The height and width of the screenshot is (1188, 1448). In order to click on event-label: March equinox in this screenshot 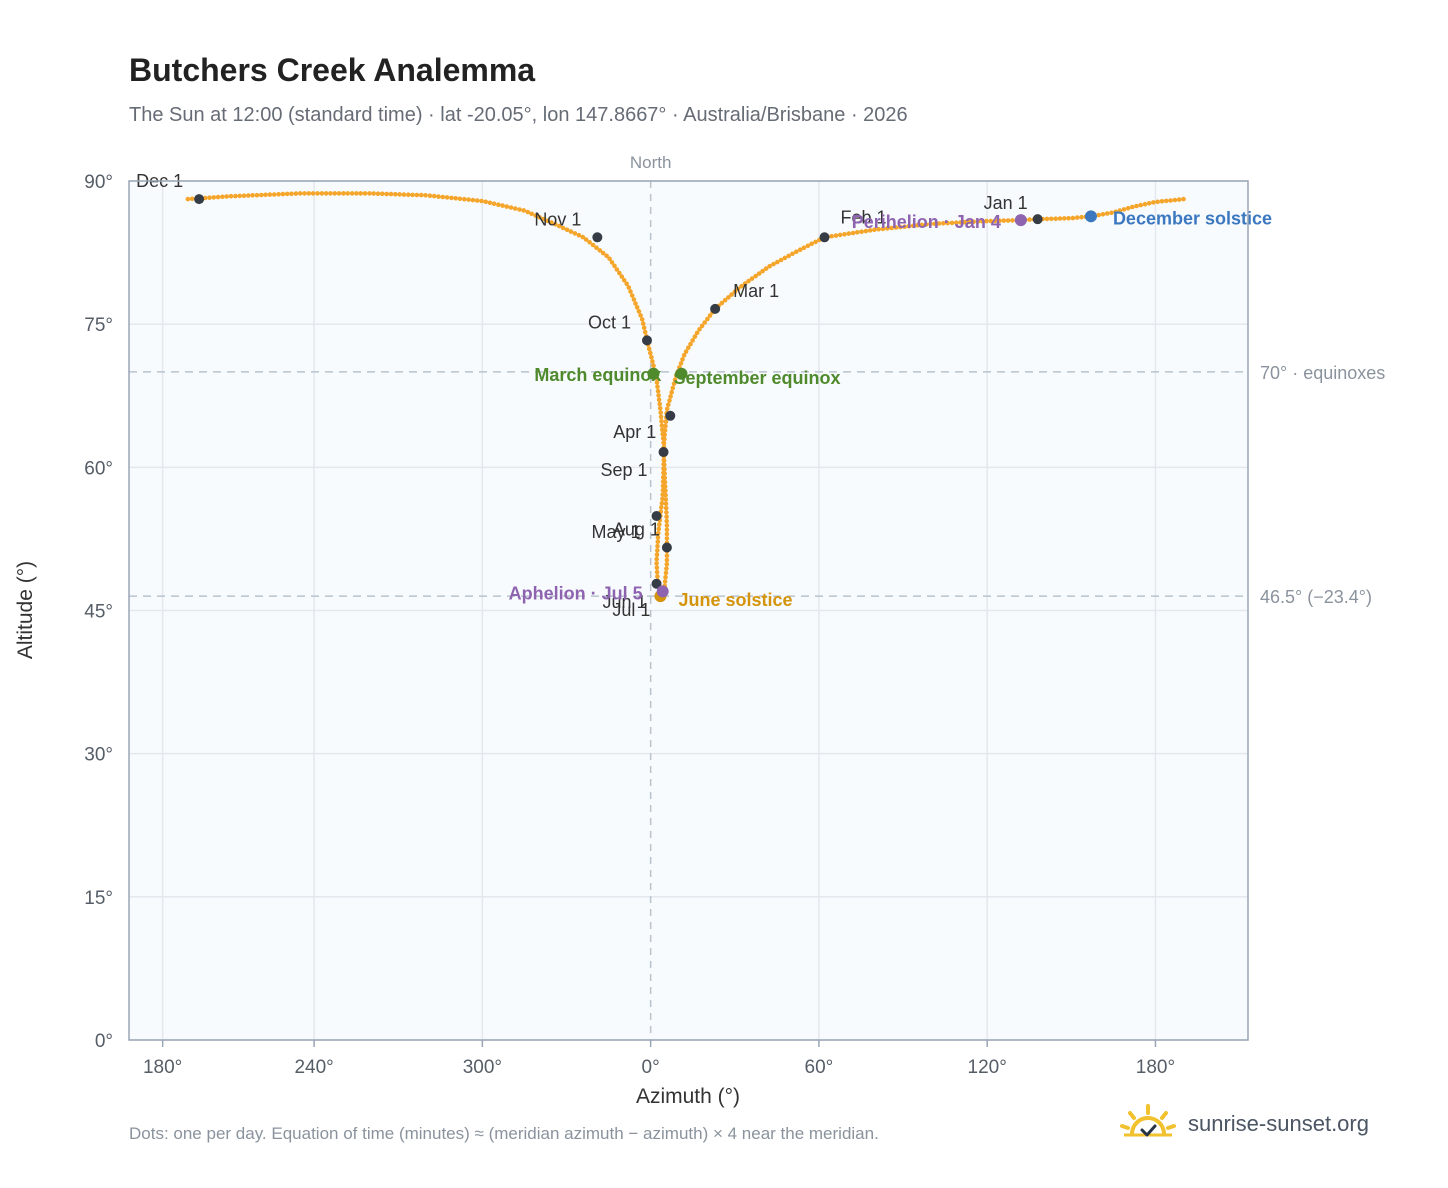, I will do `click(597, 375)`.